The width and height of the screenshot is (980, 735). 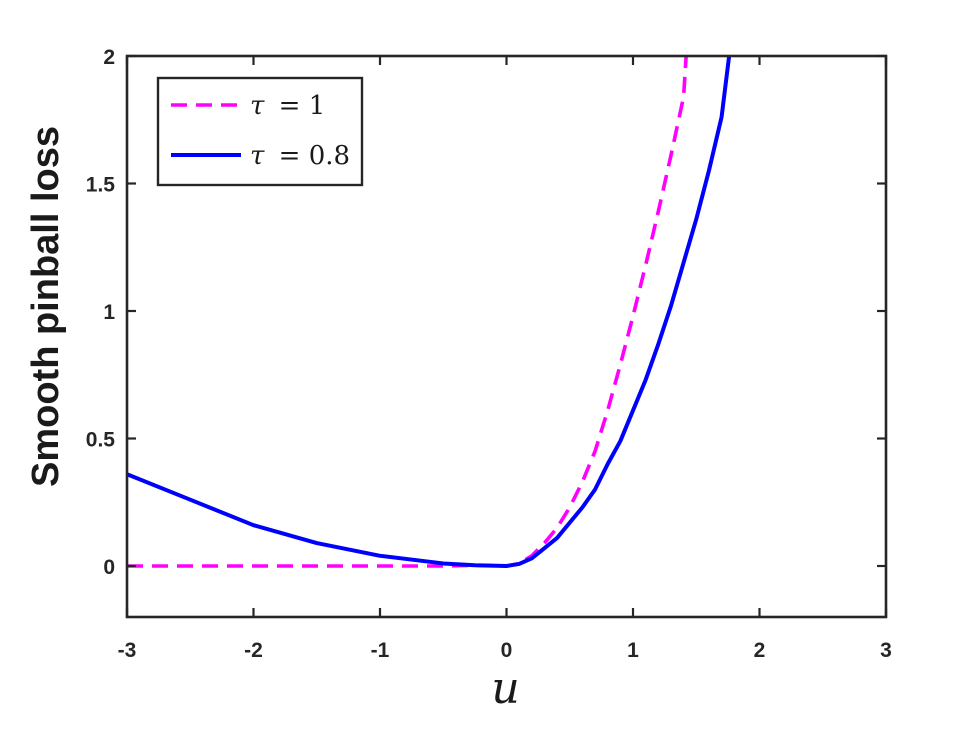 I want to click on legend-entry-tau-0-8-symbol: τ, so click(x=257, y=156).